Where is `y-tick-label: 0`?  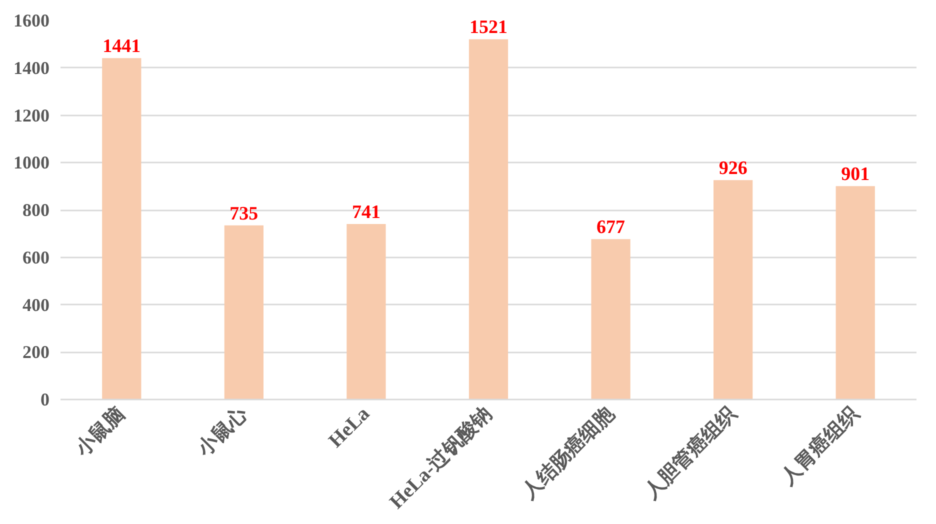 y-tick-label: 0 is located at coordinates (45, 400).